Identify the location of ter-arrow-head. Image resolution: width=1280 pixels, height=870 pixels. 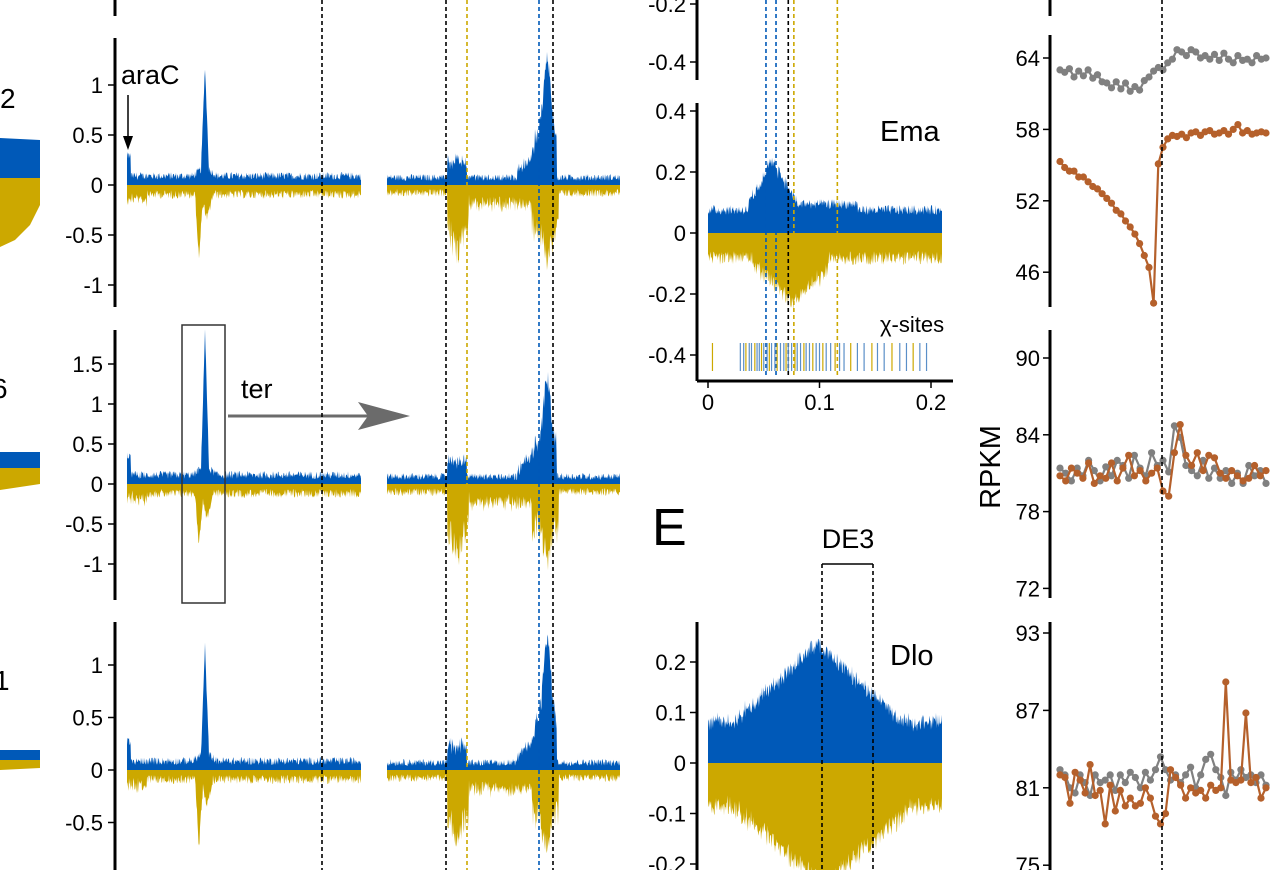
(384, 416).